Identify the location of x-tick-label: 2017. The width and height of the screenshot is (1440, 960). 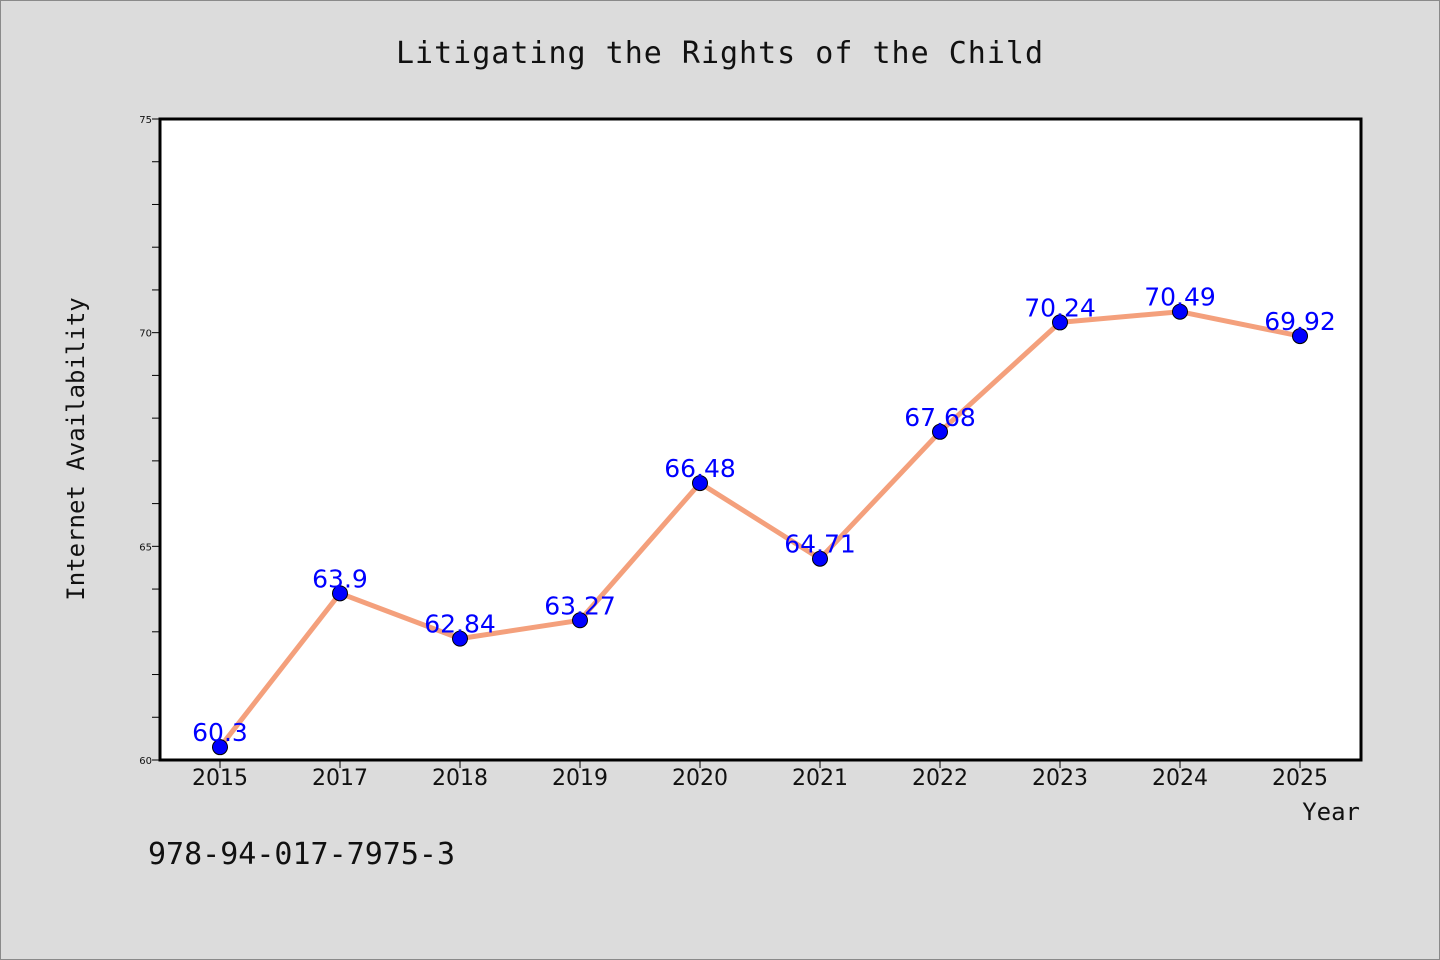
(340, 778).